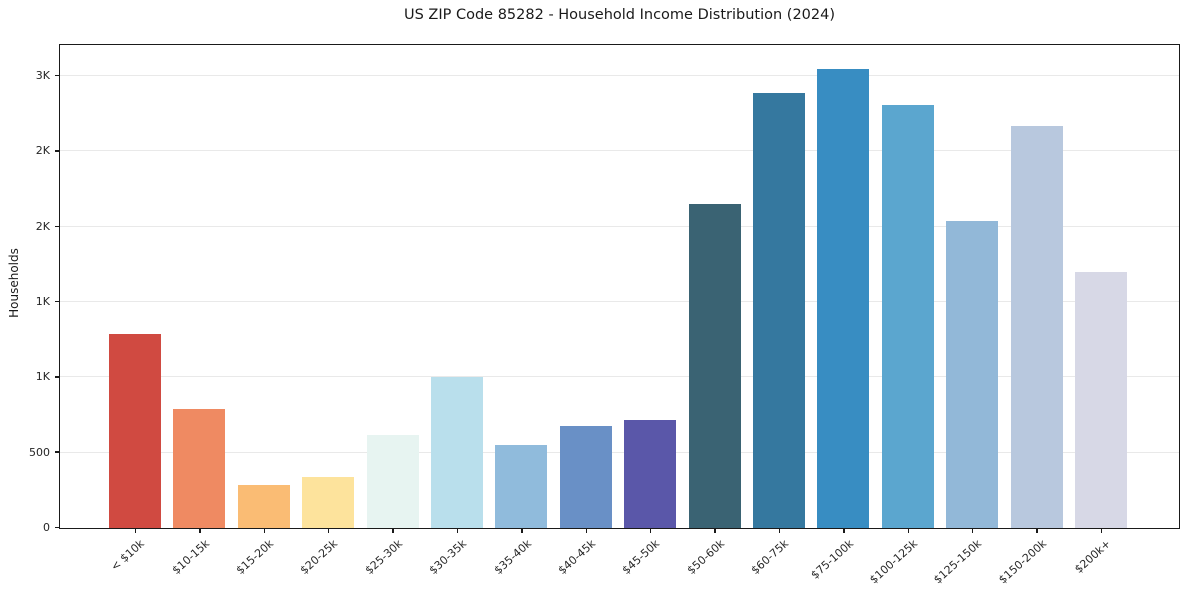 This screenshot has height=590, width=1189. Describe the element at coordinates (393, 531) in the screenshot. I see `xtick-mark-25-30k` at that location.